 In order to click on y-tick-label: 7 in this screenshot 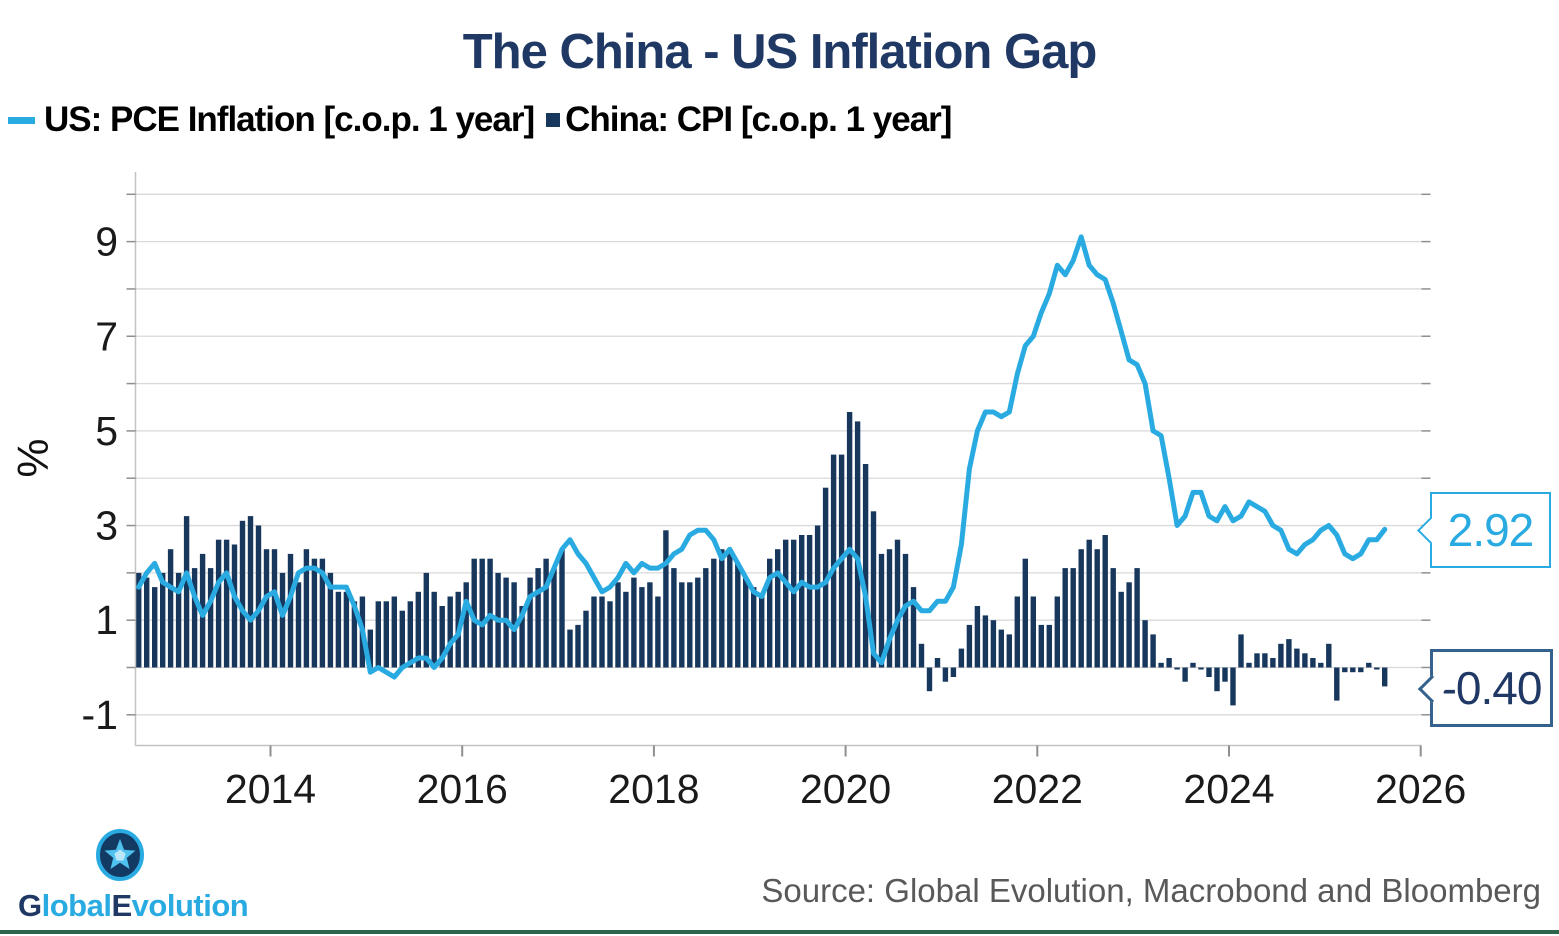, I will do `click(106, 336)`.